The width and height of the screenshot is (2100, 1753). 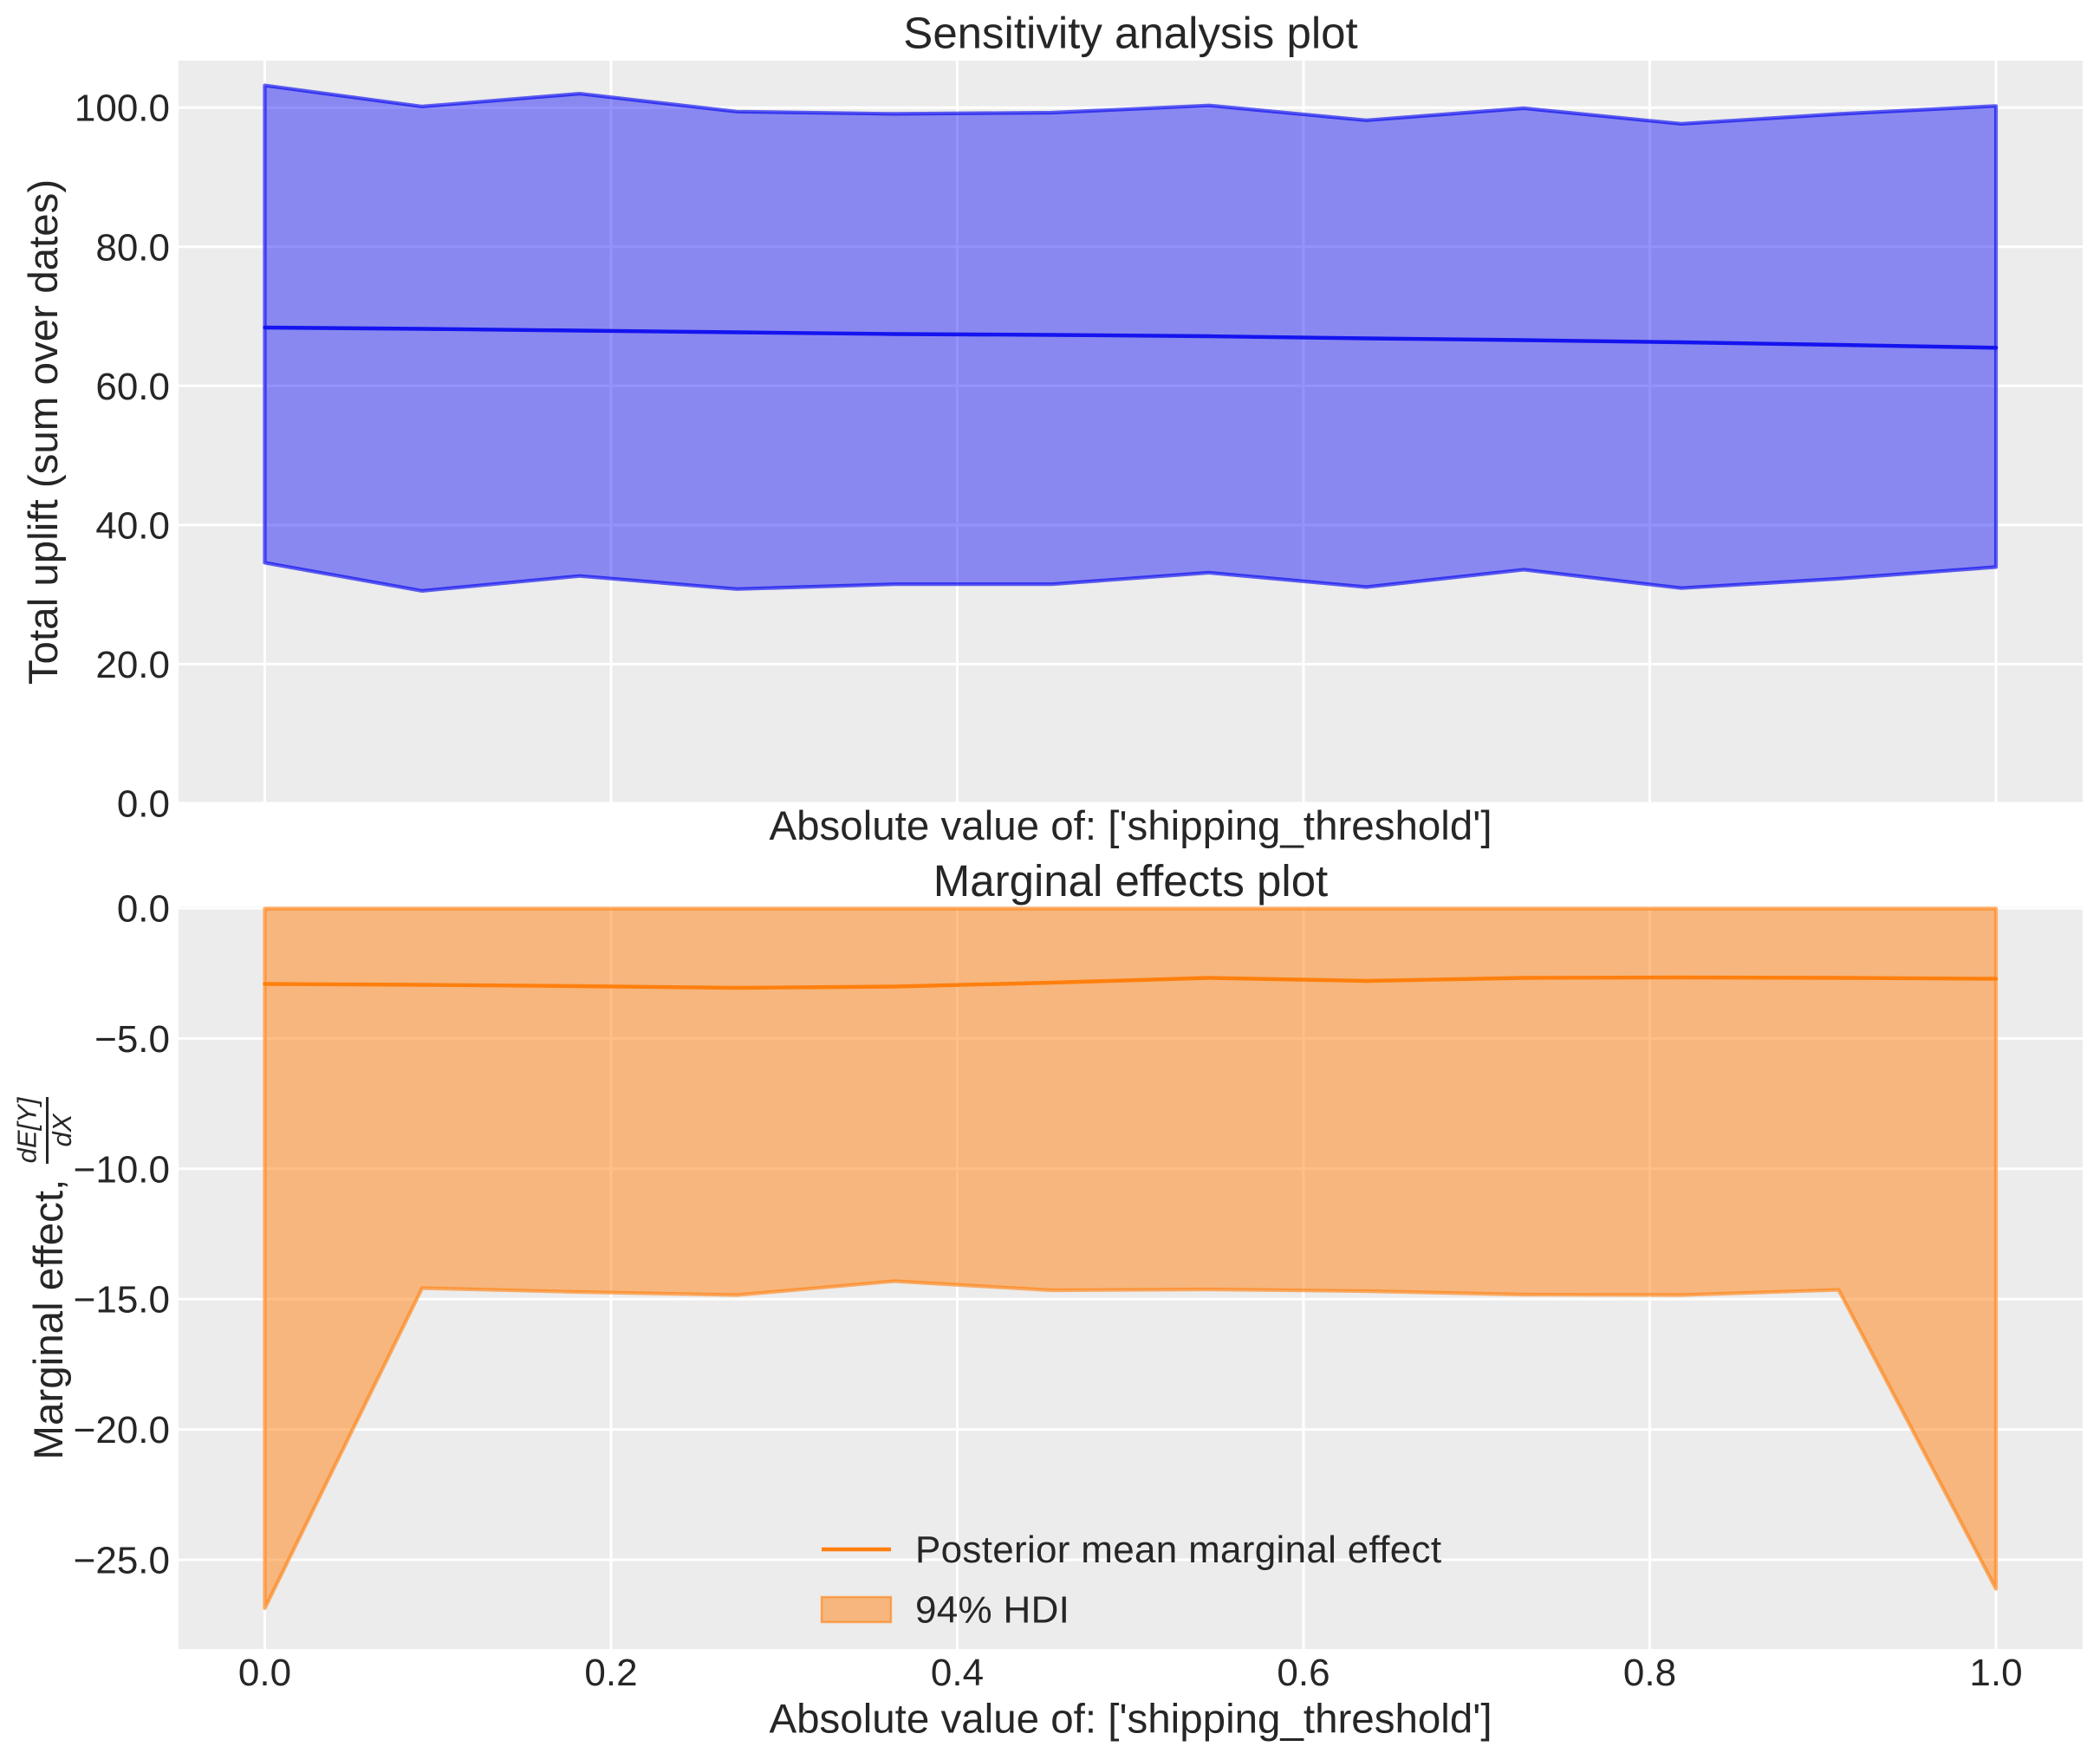 What do you see at coordinates (1178, 1550) in the screenshot?
I see `svg-text: Posterior mean marginal effect` at bounding box center [1178, 1550].